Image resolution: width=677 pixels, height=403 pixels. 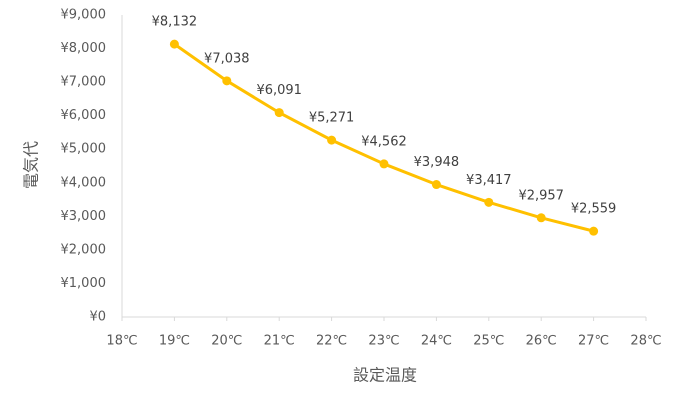 What do you see at coordinates (84, 115) in the screenshot?
I see `y-tick-label: ¥6,000` at bounding box center [84, 115].